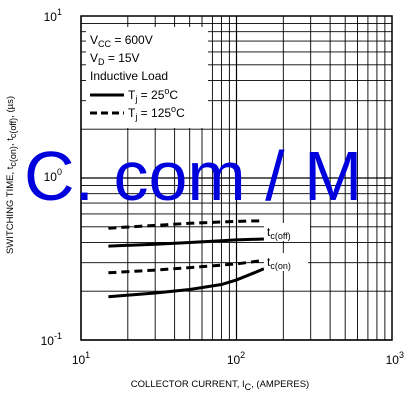 This screenshot has height=394, width=405. I want to click on y-tick-label-10: 10¹, so click(53, 15).